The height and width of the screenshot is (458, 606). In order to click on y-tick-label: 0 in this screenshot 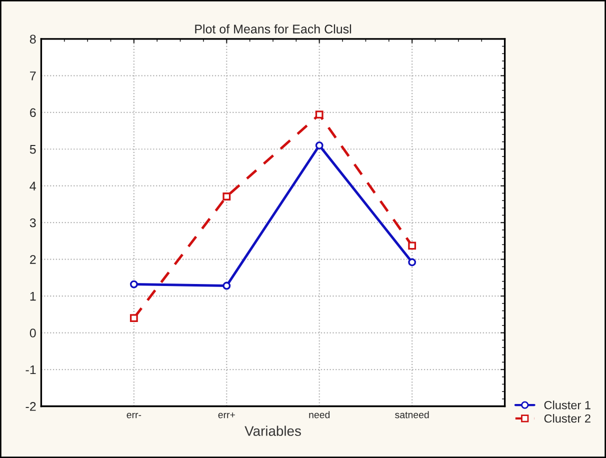, I will do `click(33, 333)`.